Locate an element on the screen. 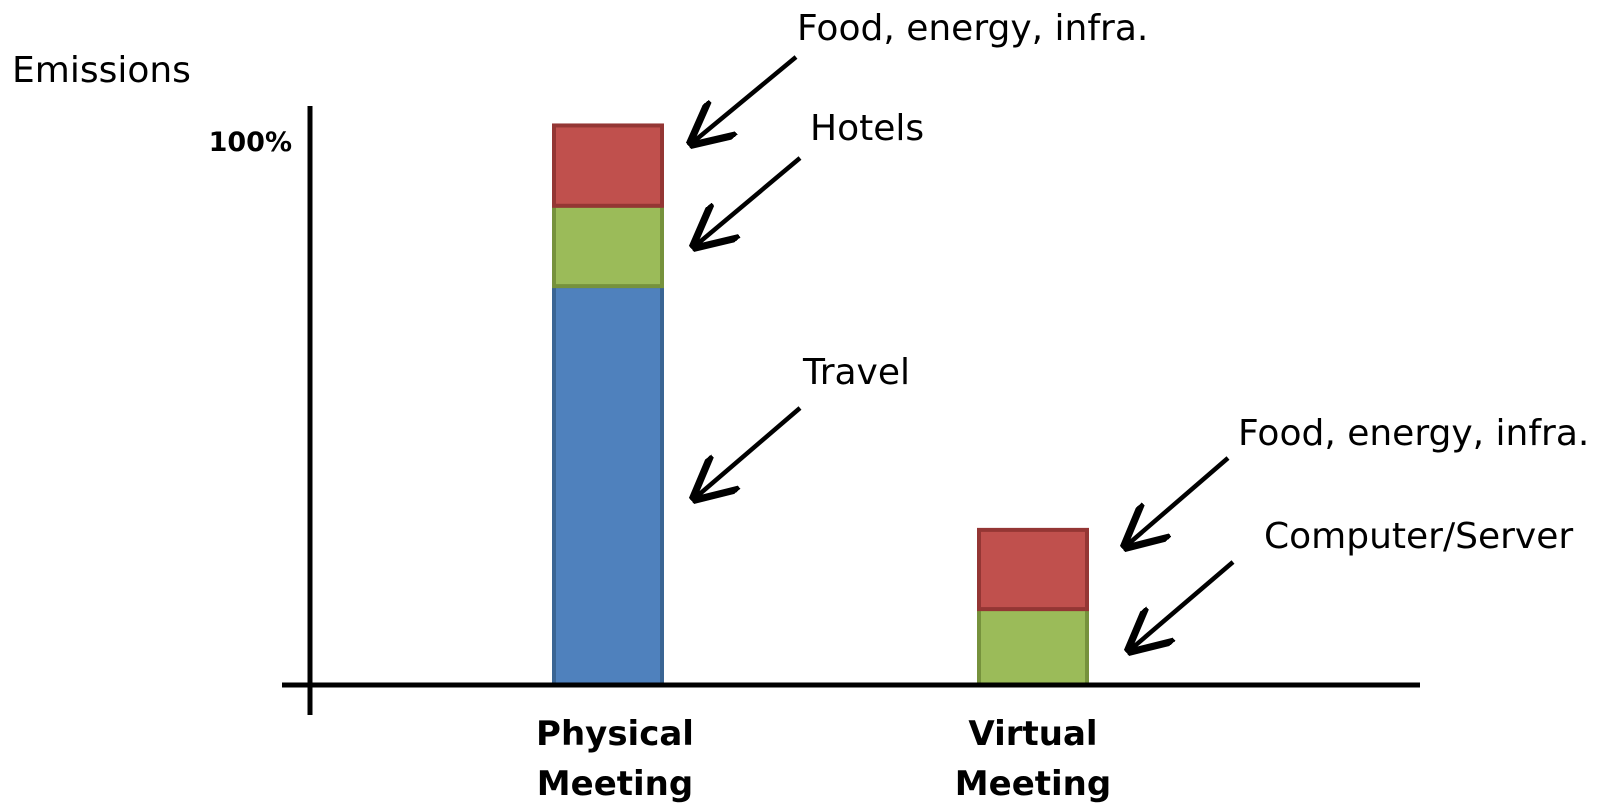  annotation-label: Computer/Server is located at coordinates (1418, 536).